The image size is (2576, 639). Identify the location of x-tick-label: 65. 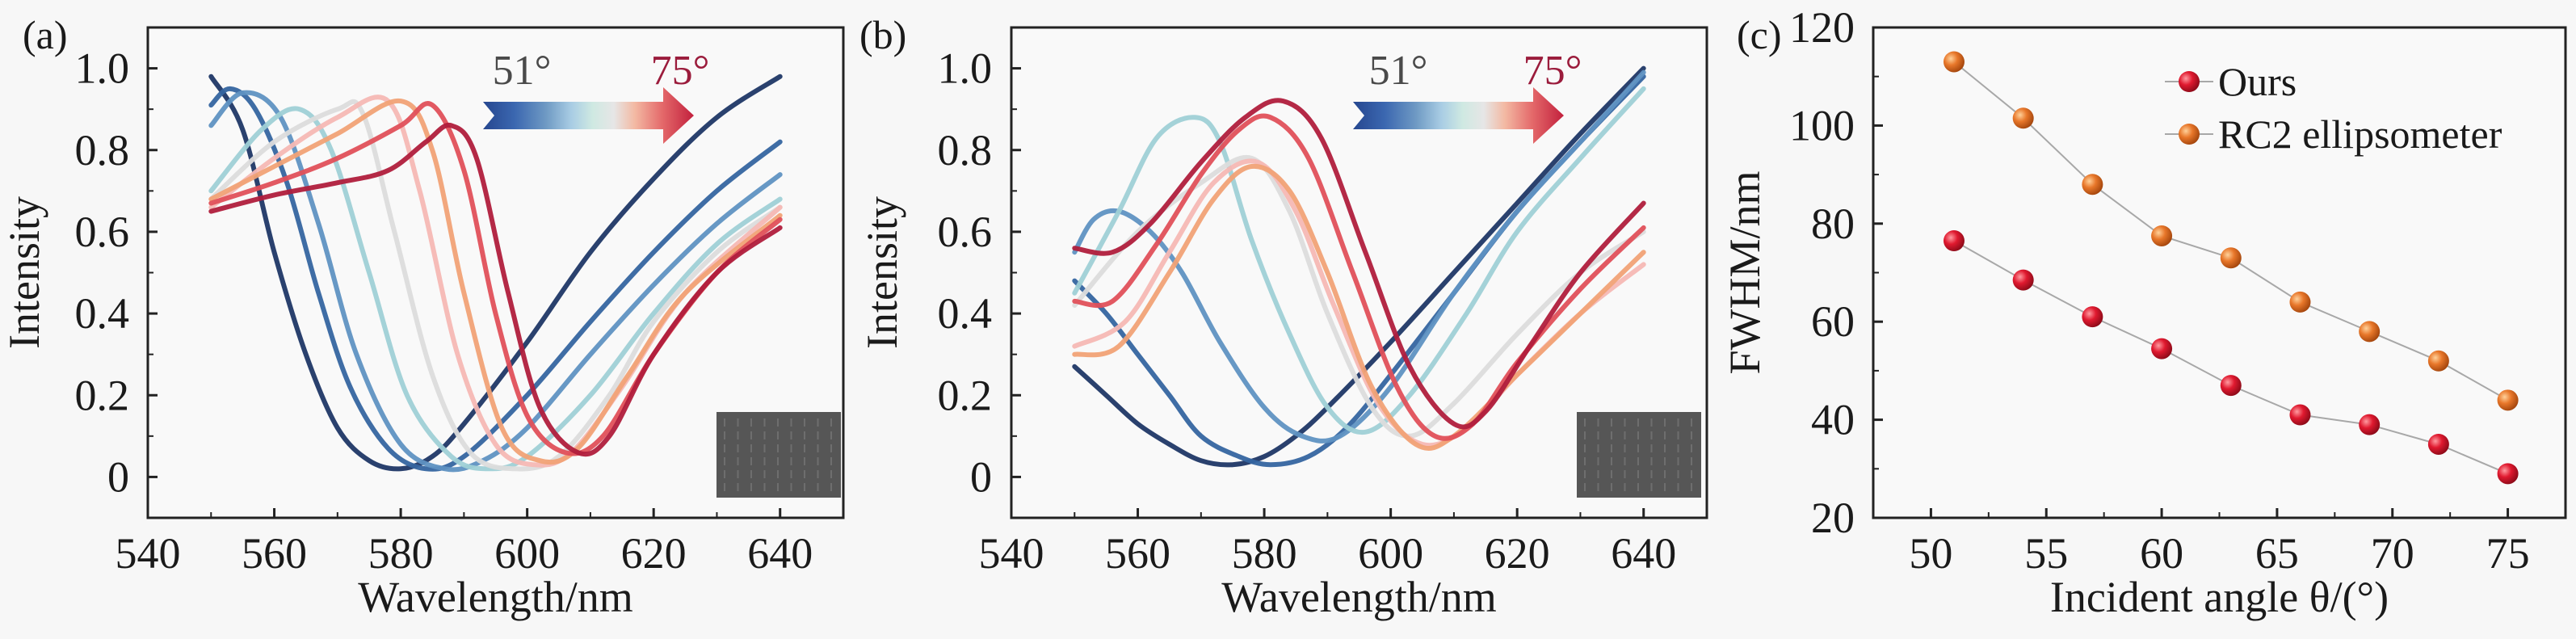
(2277, 554).